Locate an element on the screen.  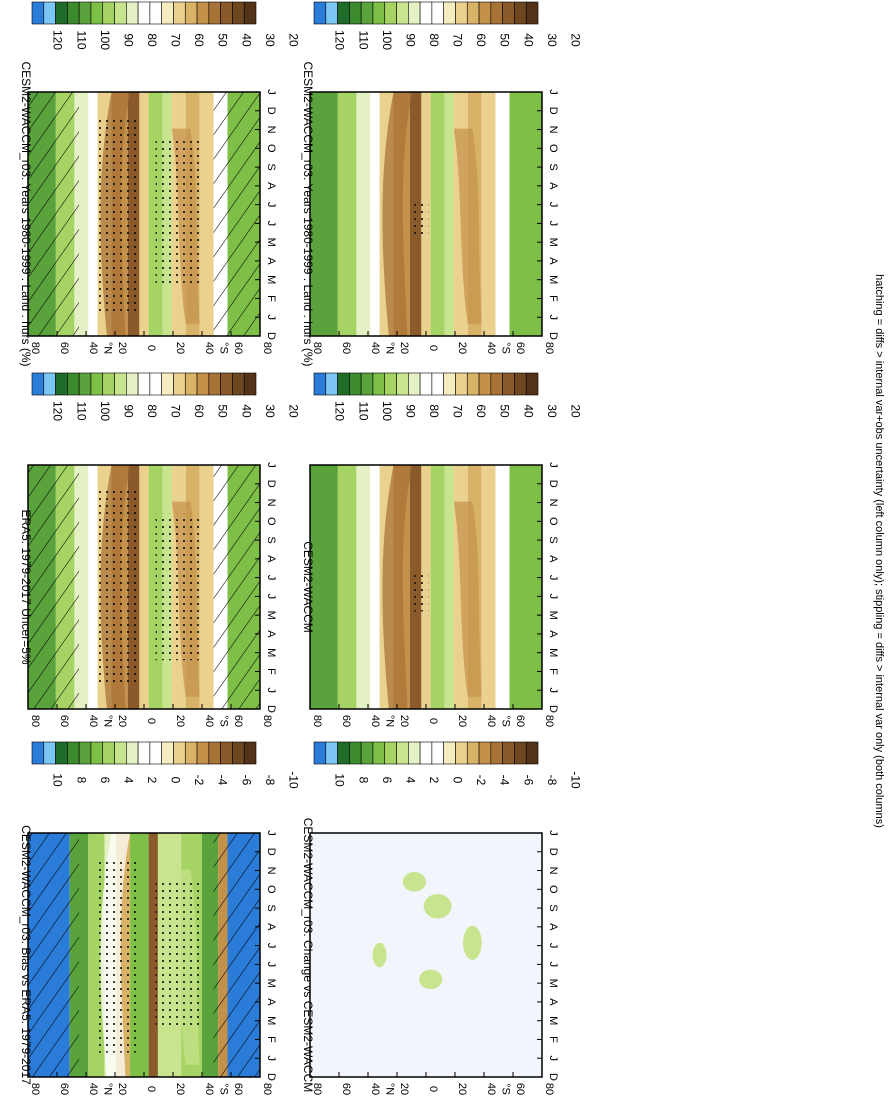
hemisphere-label: °S is located at coordinates (506, 348).